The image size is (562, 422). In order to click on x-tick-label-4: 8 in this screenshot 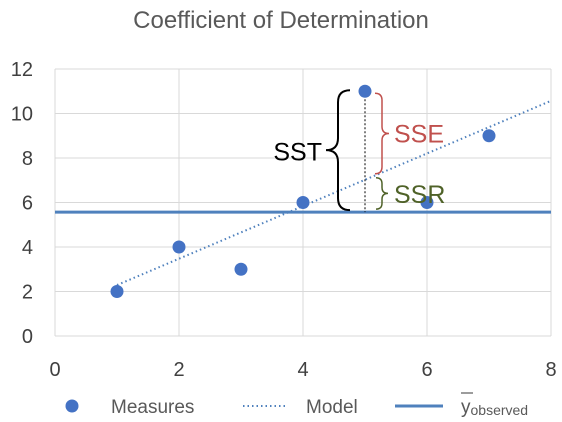, I will do `click(550, 370)`.